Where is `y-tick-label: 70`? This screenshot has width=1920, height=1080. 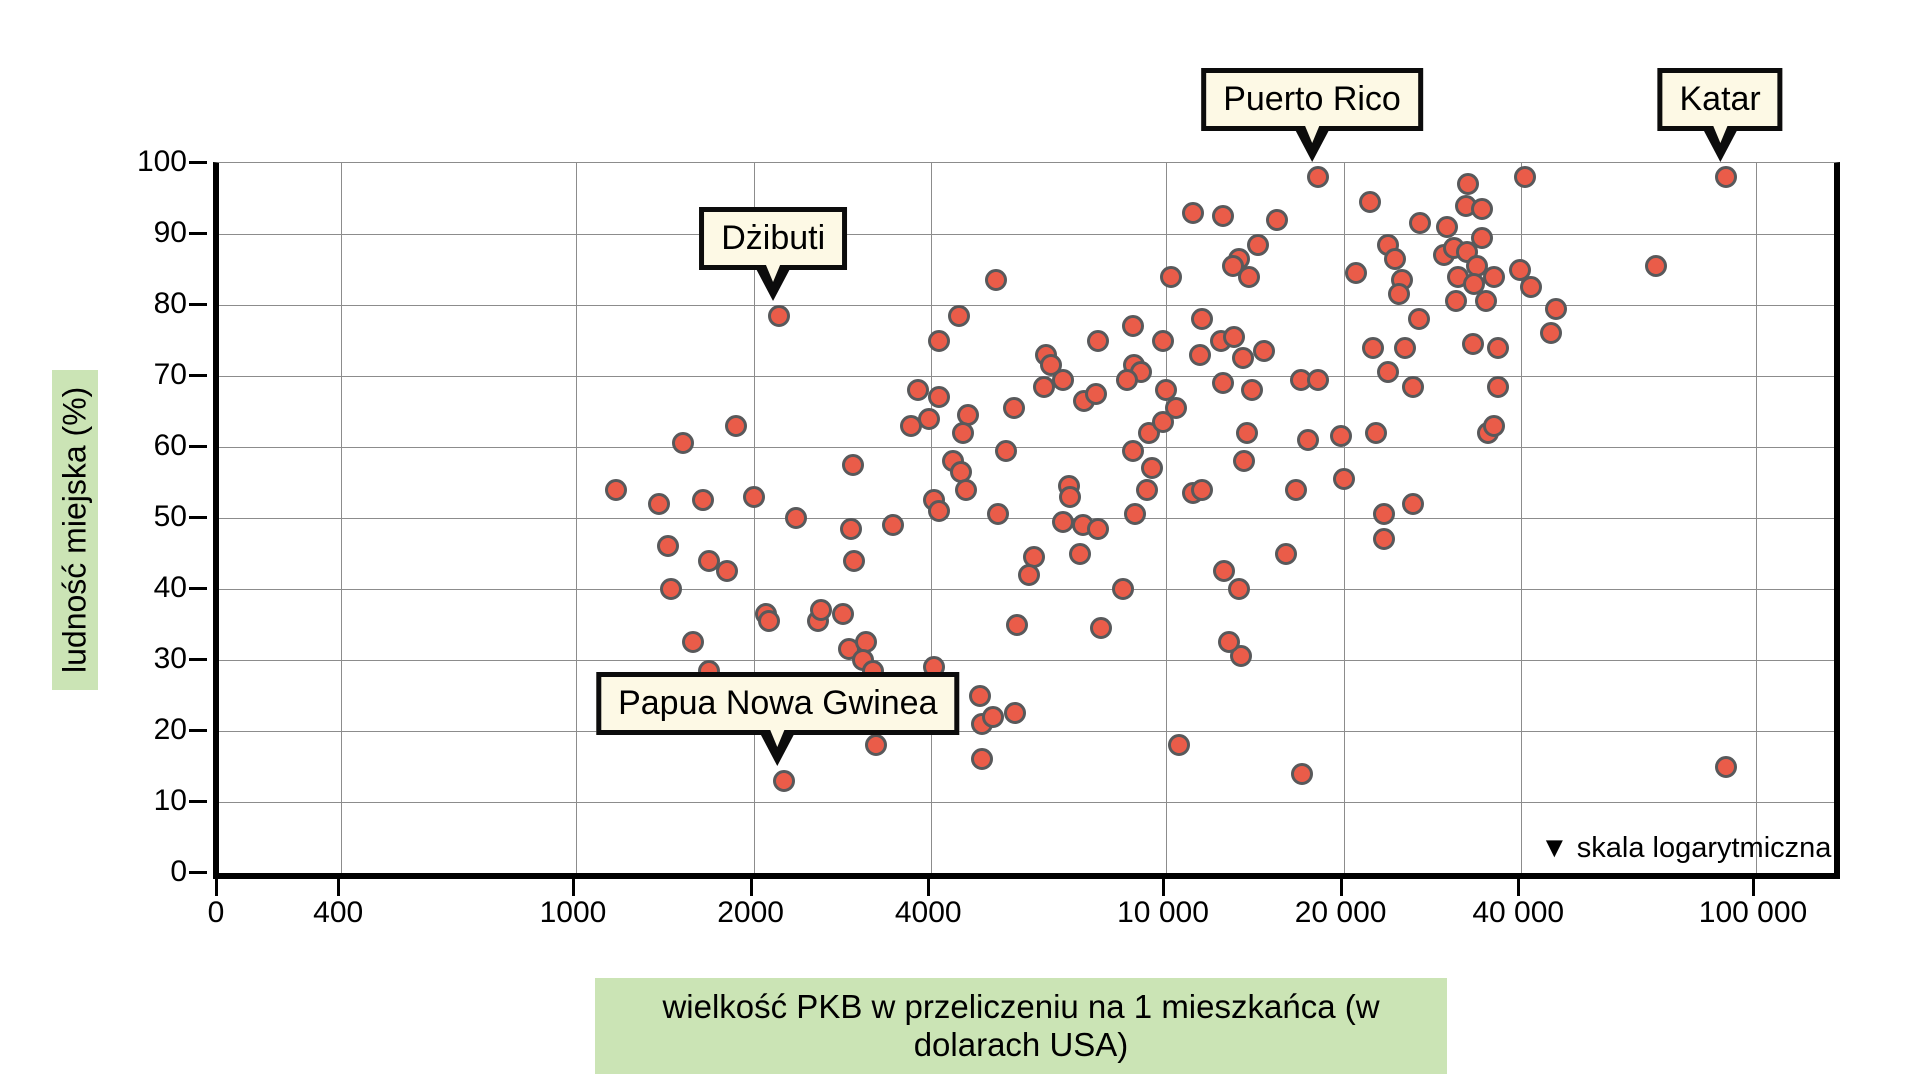
y-tick-label: 70 is located at coordinates (170, 374).